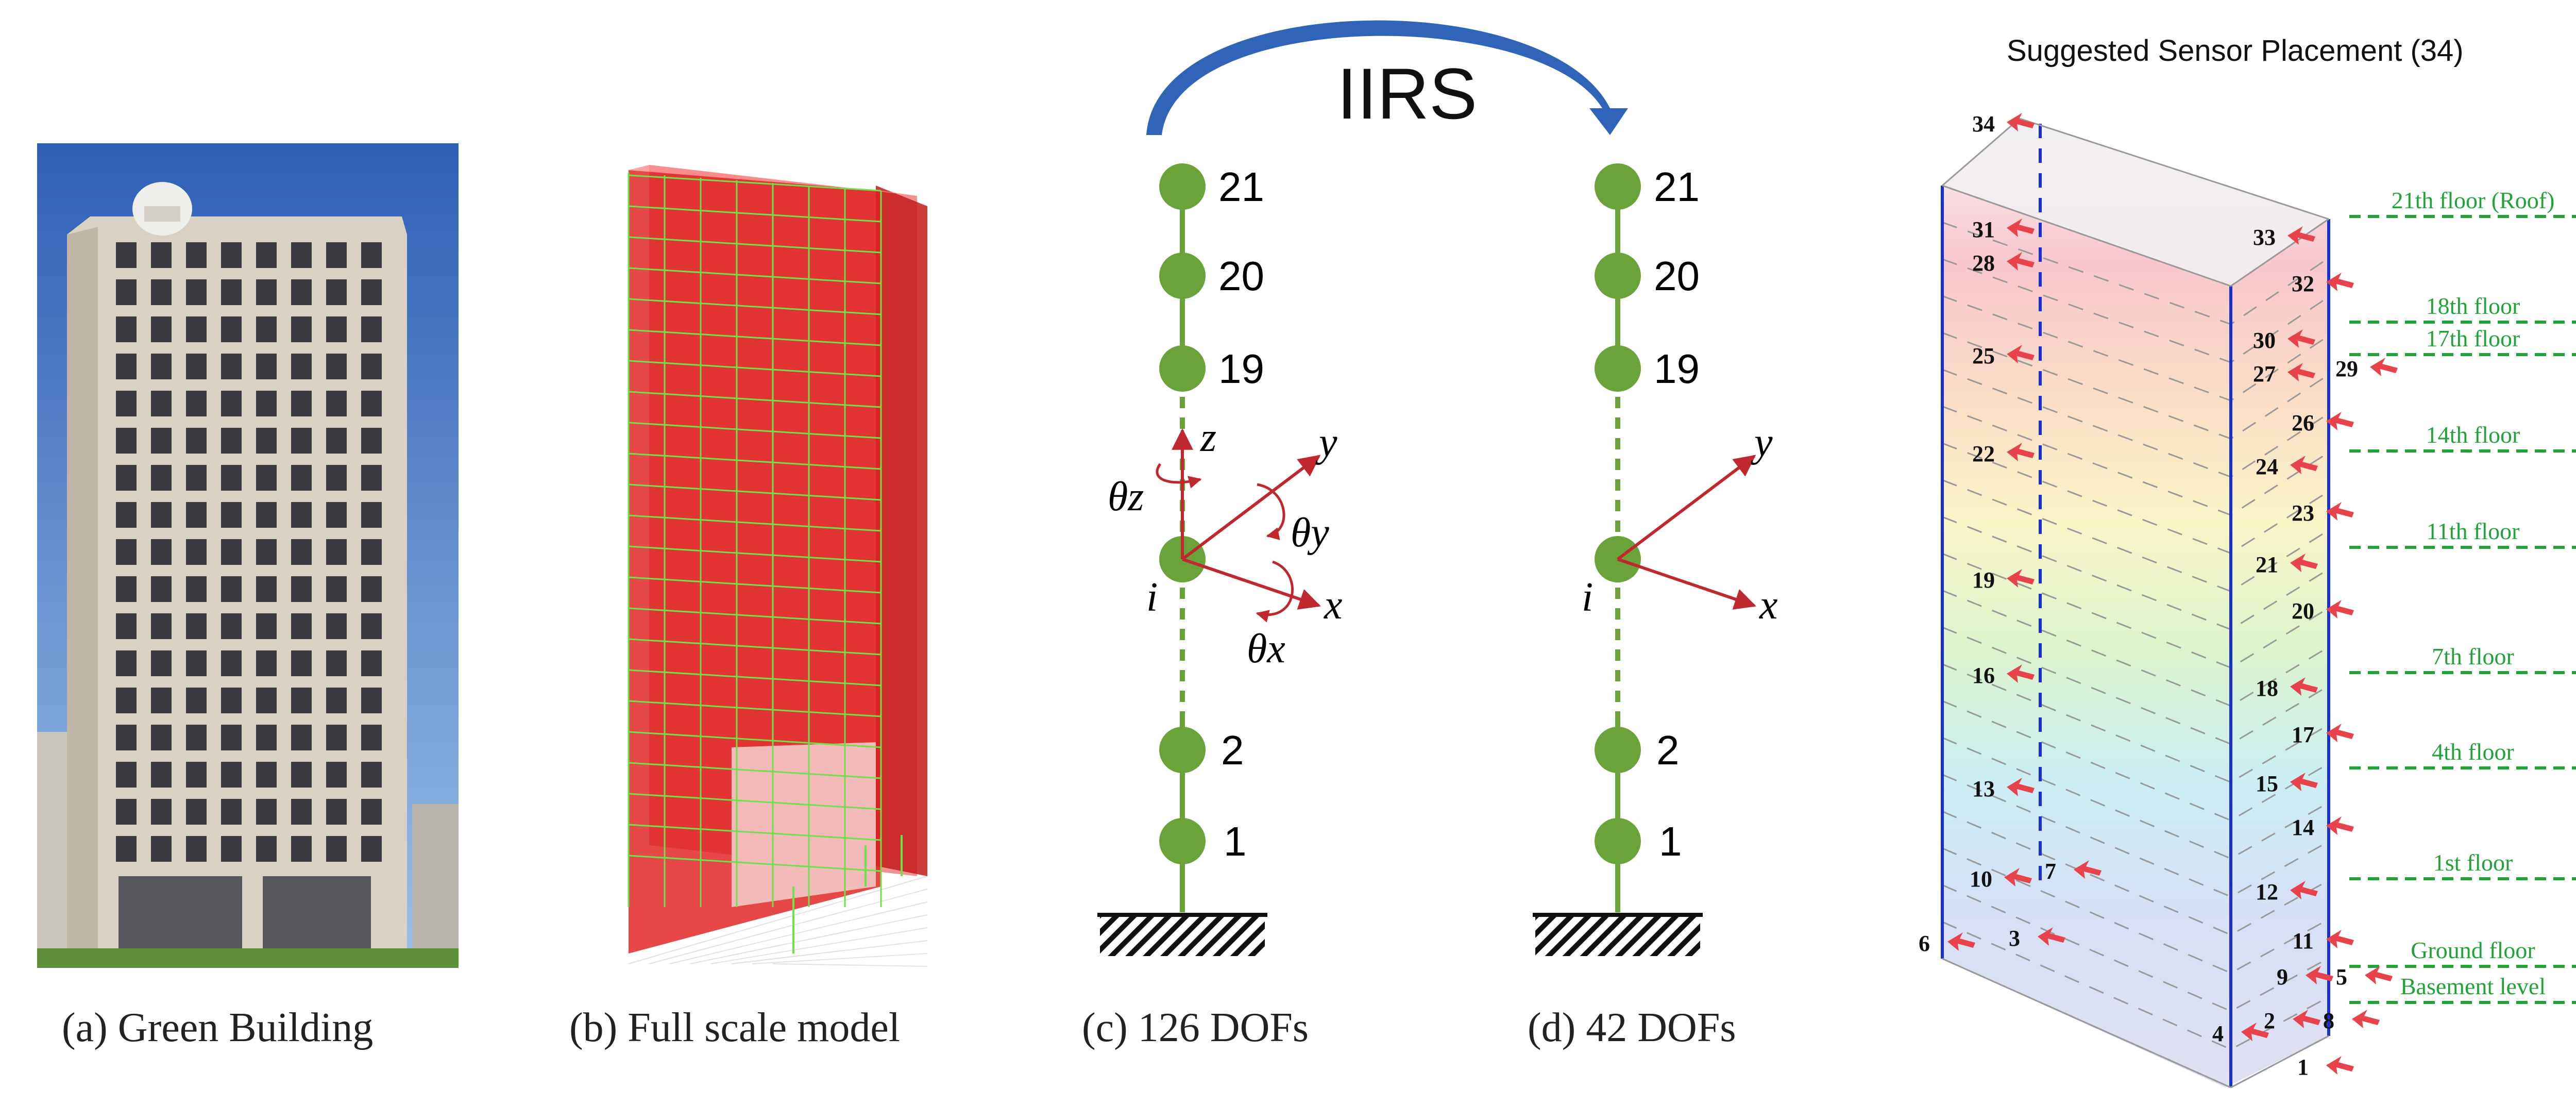  I want to click on sensor-number-label: 15, so click(2267, 783).